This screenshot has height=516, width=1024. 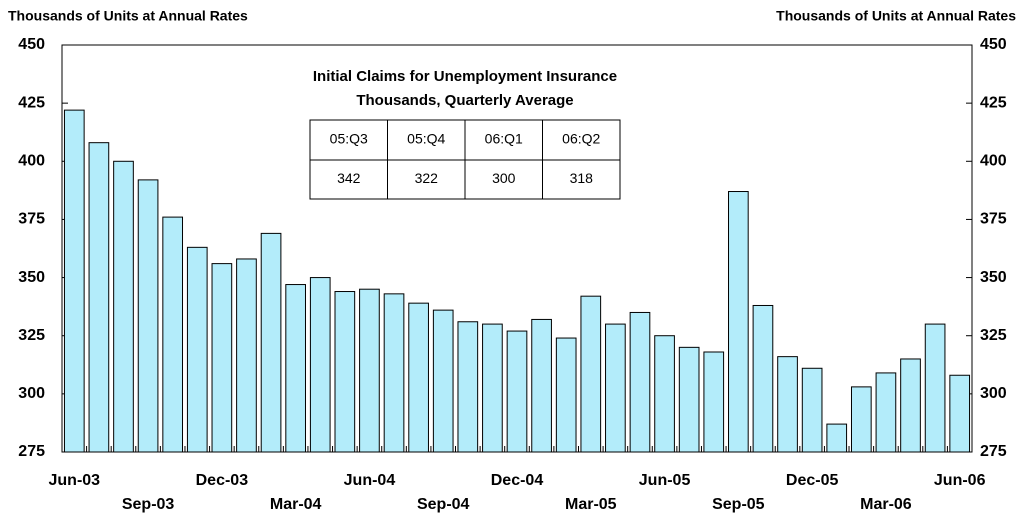 What do you see at coordinates (517, 480) in the screenshot?
I see `x-tick-label: Dec-04` at bounding box center [517, 480].